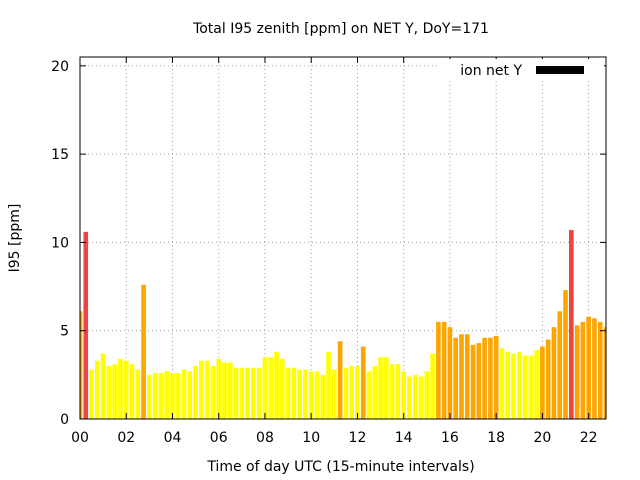 Image resolution: width=640 pixels, height=480 pixels. What do you see at coordinates (64, 332) in the screenshot?
I see `y-tick-label: 5` at bounding box center [64, 332].